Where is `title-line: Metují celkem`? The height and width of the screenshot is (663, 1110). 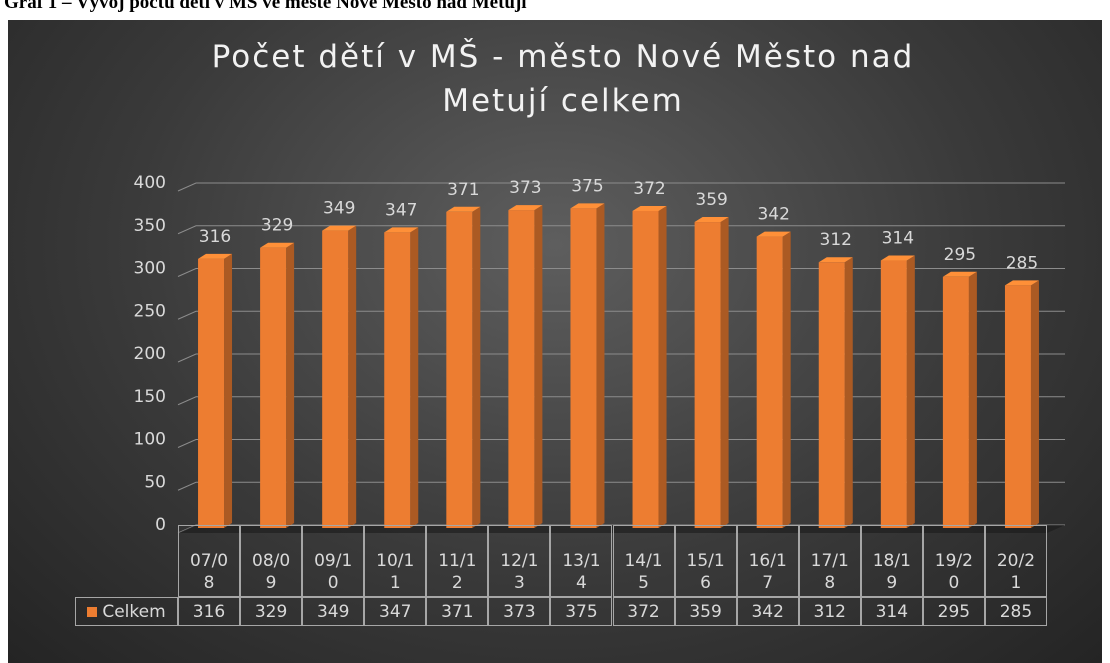
title-line: Metují celkem is located at coordinates (563, 101).